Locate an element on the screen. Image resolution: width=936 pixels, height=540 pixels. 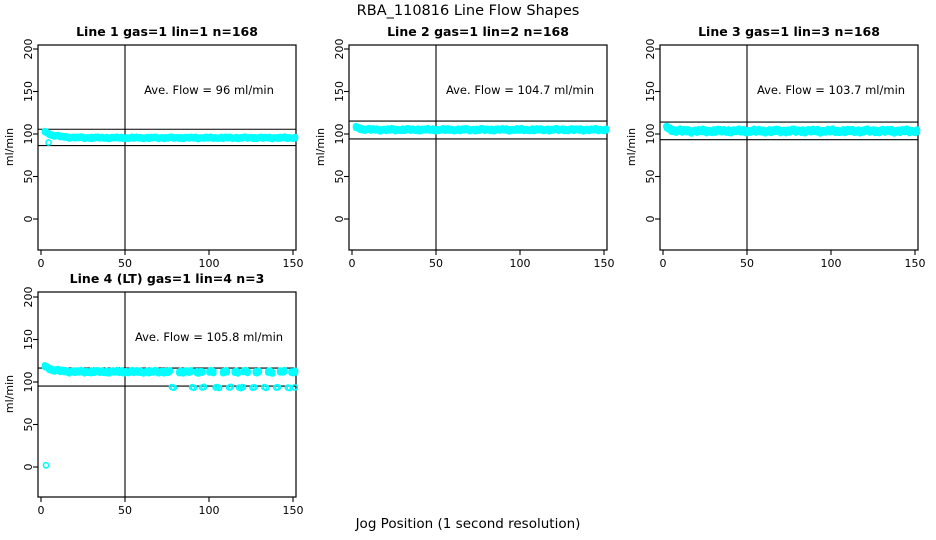
panel-4-ave-flow-annotation: Ave. Flow = 105.8 ml/min is located at coordinates (209, 337).